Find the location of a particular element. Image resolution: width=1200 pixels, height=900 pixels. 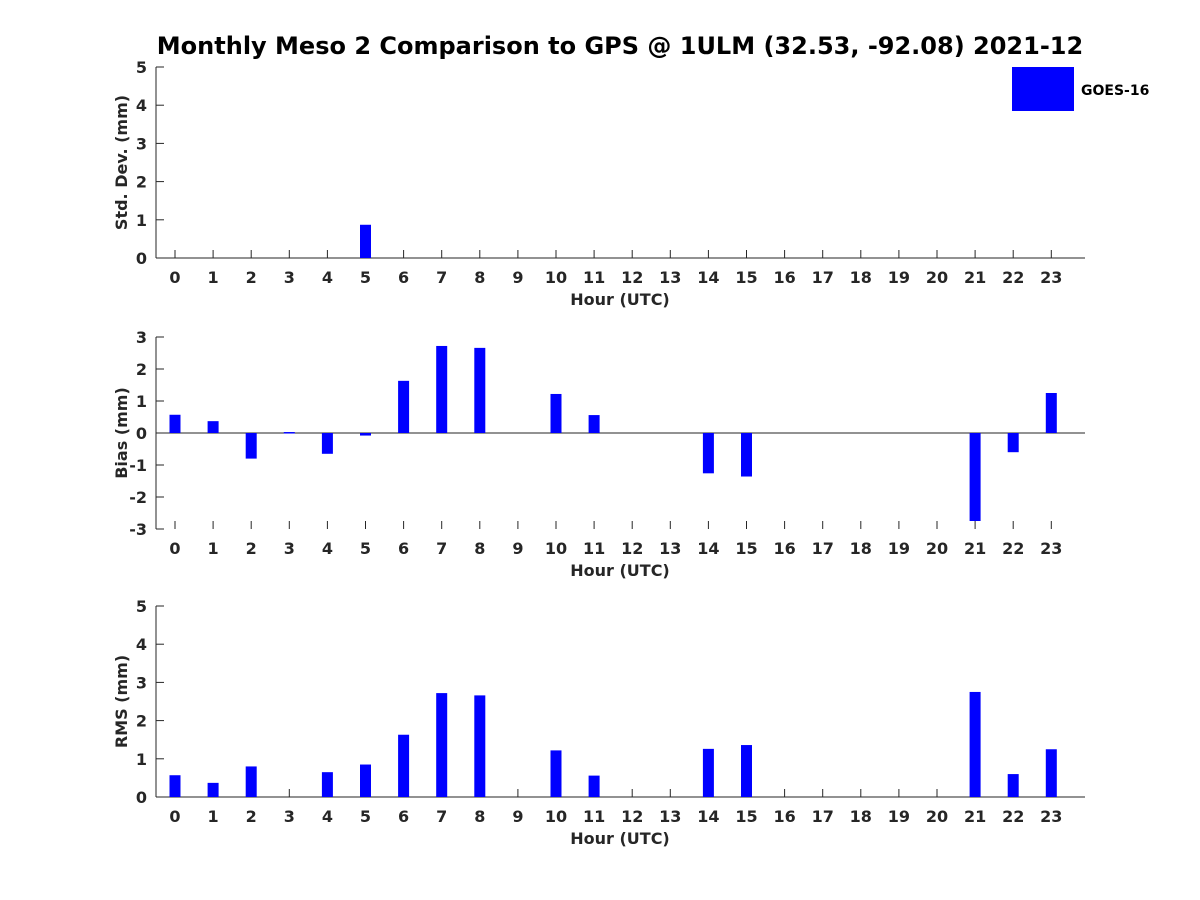

bias-x-tick-label: 22 is located at coordinates (1013, 548).